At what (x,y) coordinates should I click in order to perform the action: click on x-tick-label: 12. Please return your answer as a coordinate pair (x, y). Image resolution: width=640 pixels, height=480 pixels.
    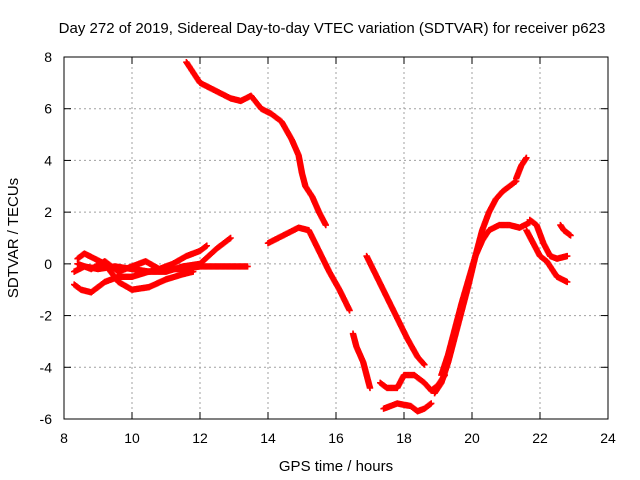
    Looking at the image, I should click on (200, 438).